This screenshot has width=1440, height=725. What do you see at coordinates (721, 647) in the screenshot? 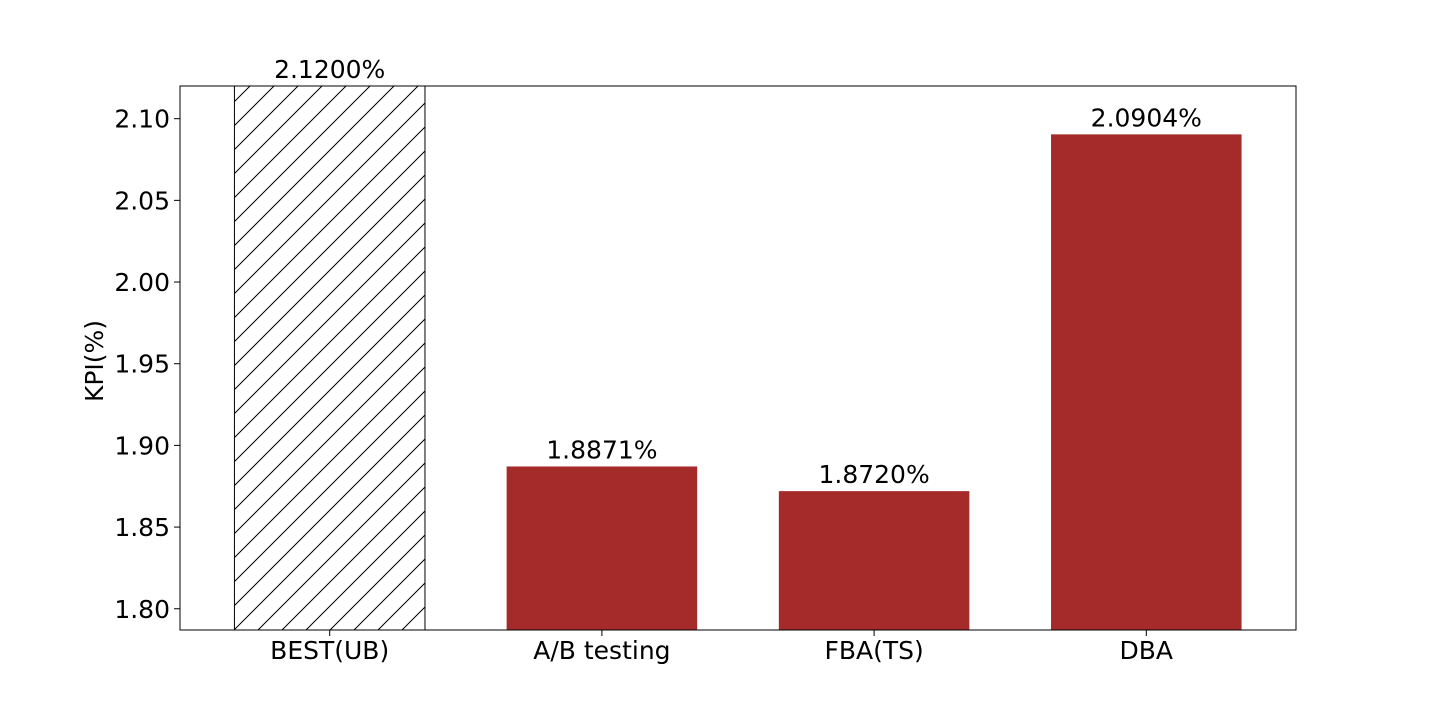
I see `x-axis: BEST(UB) A/B testing FBA(TS) DBA` at bounding box center [721, 647].